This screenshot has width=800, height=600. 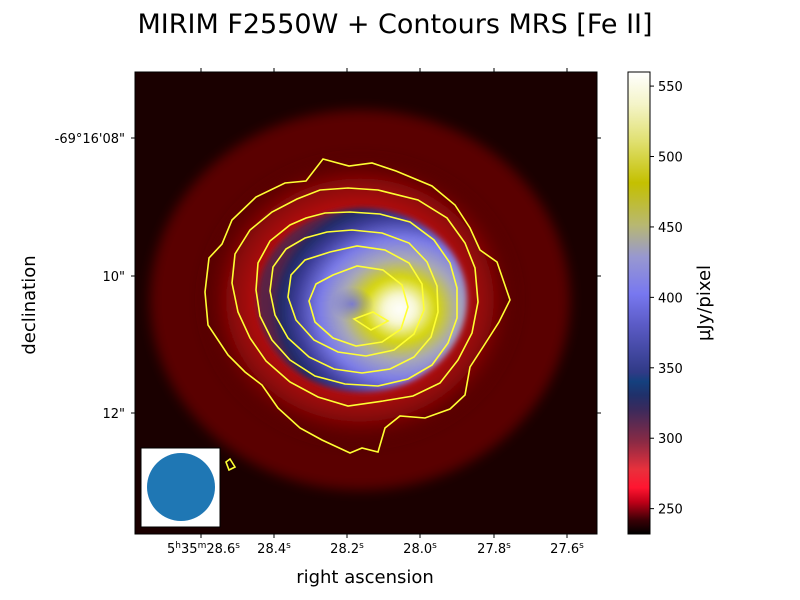 I want to click on beam-inset, so click(x=180, y=487).